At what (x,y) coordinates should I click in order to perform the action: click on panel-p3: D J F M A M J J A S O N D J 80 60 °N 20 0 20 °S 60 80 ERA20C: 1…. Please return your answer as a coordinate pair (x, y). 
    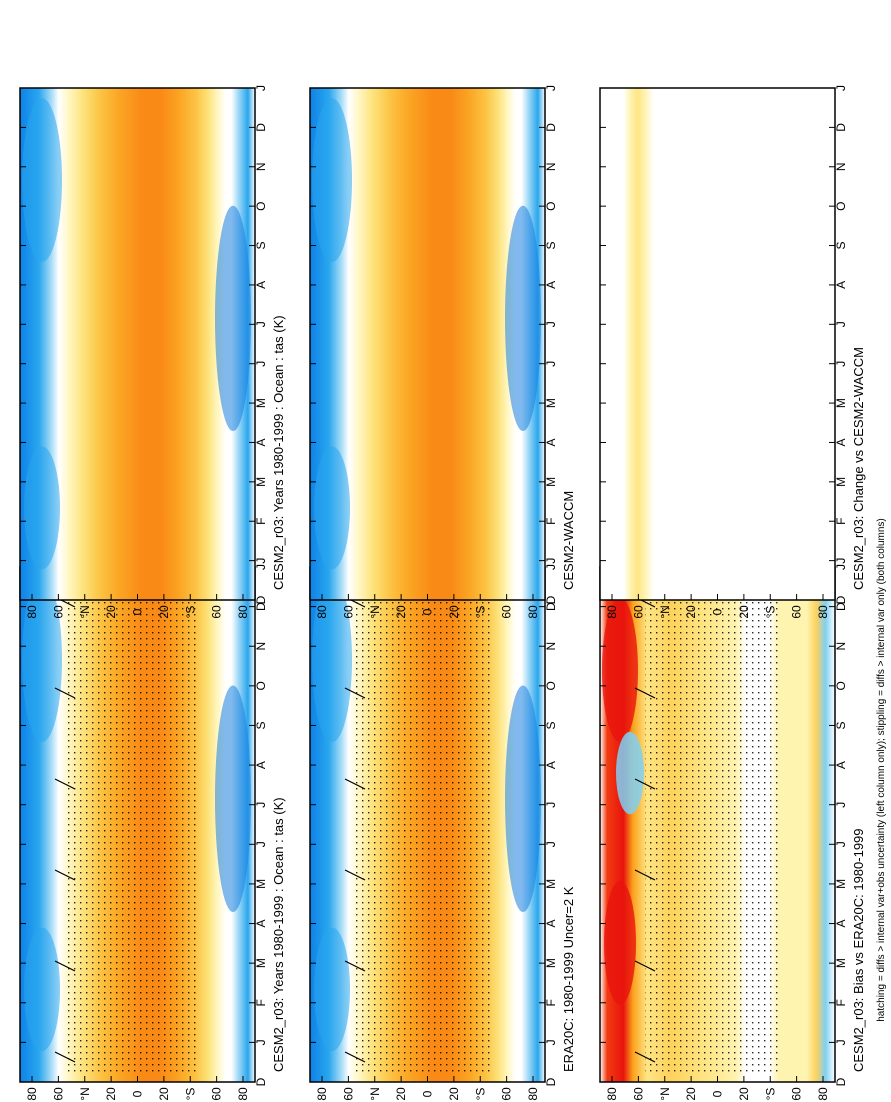
    Looking at the image, I should click on (442, 832).